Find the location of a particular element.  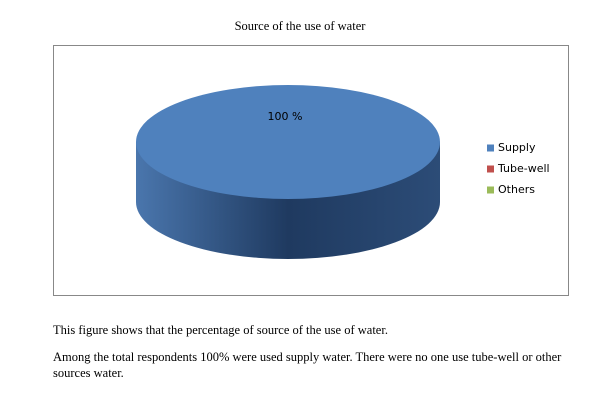

pie-slice is located at coordinates (288, 142).